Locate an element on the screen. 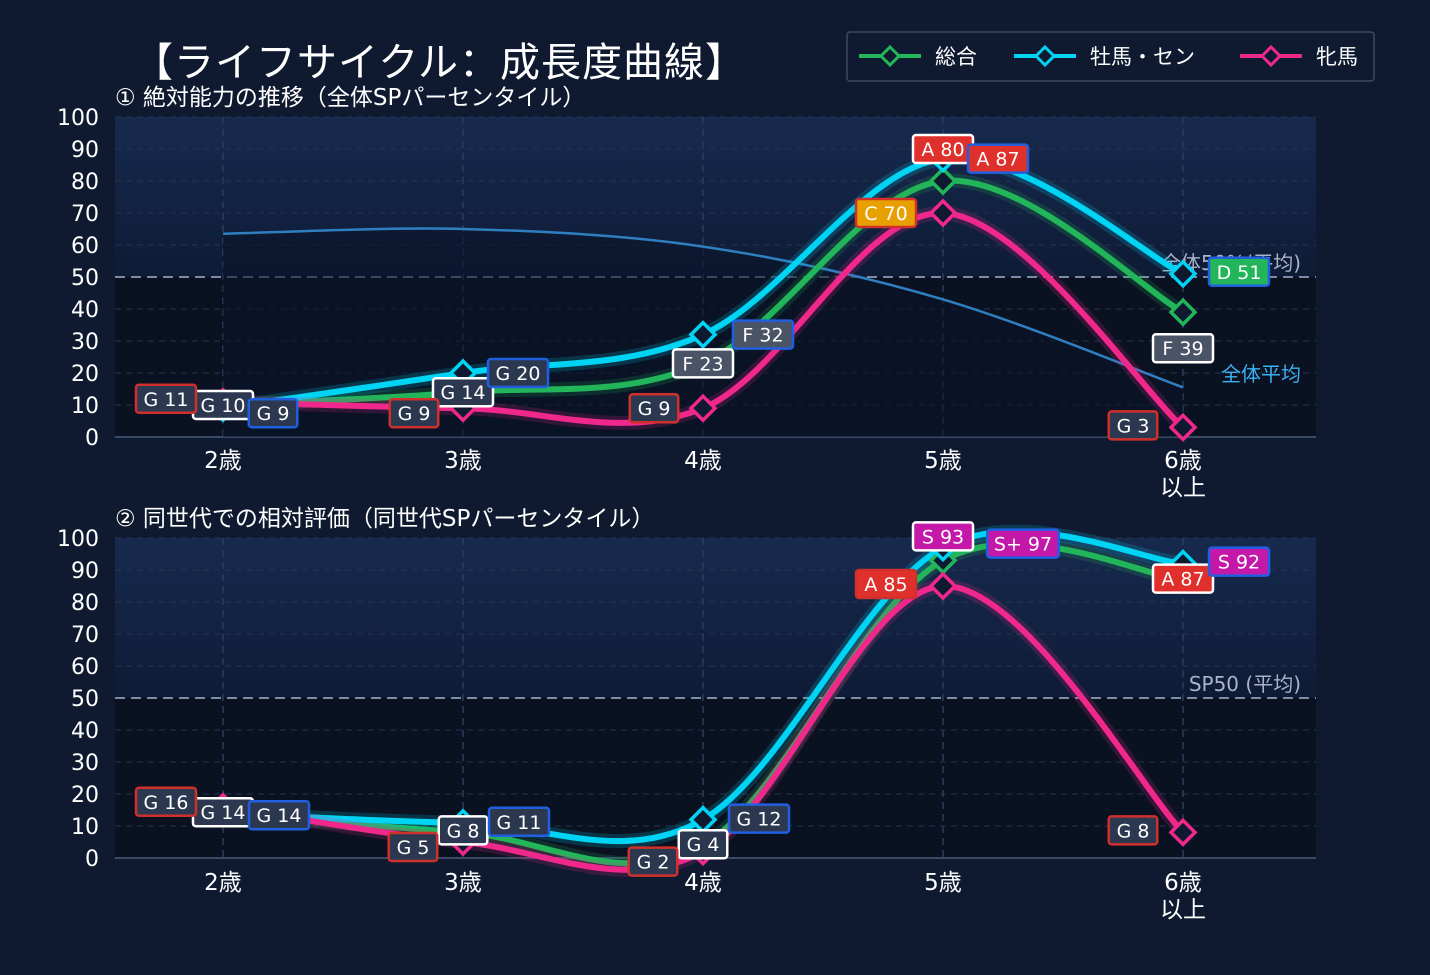  data-label-text: S 93 is located at coordinates (943, 537).